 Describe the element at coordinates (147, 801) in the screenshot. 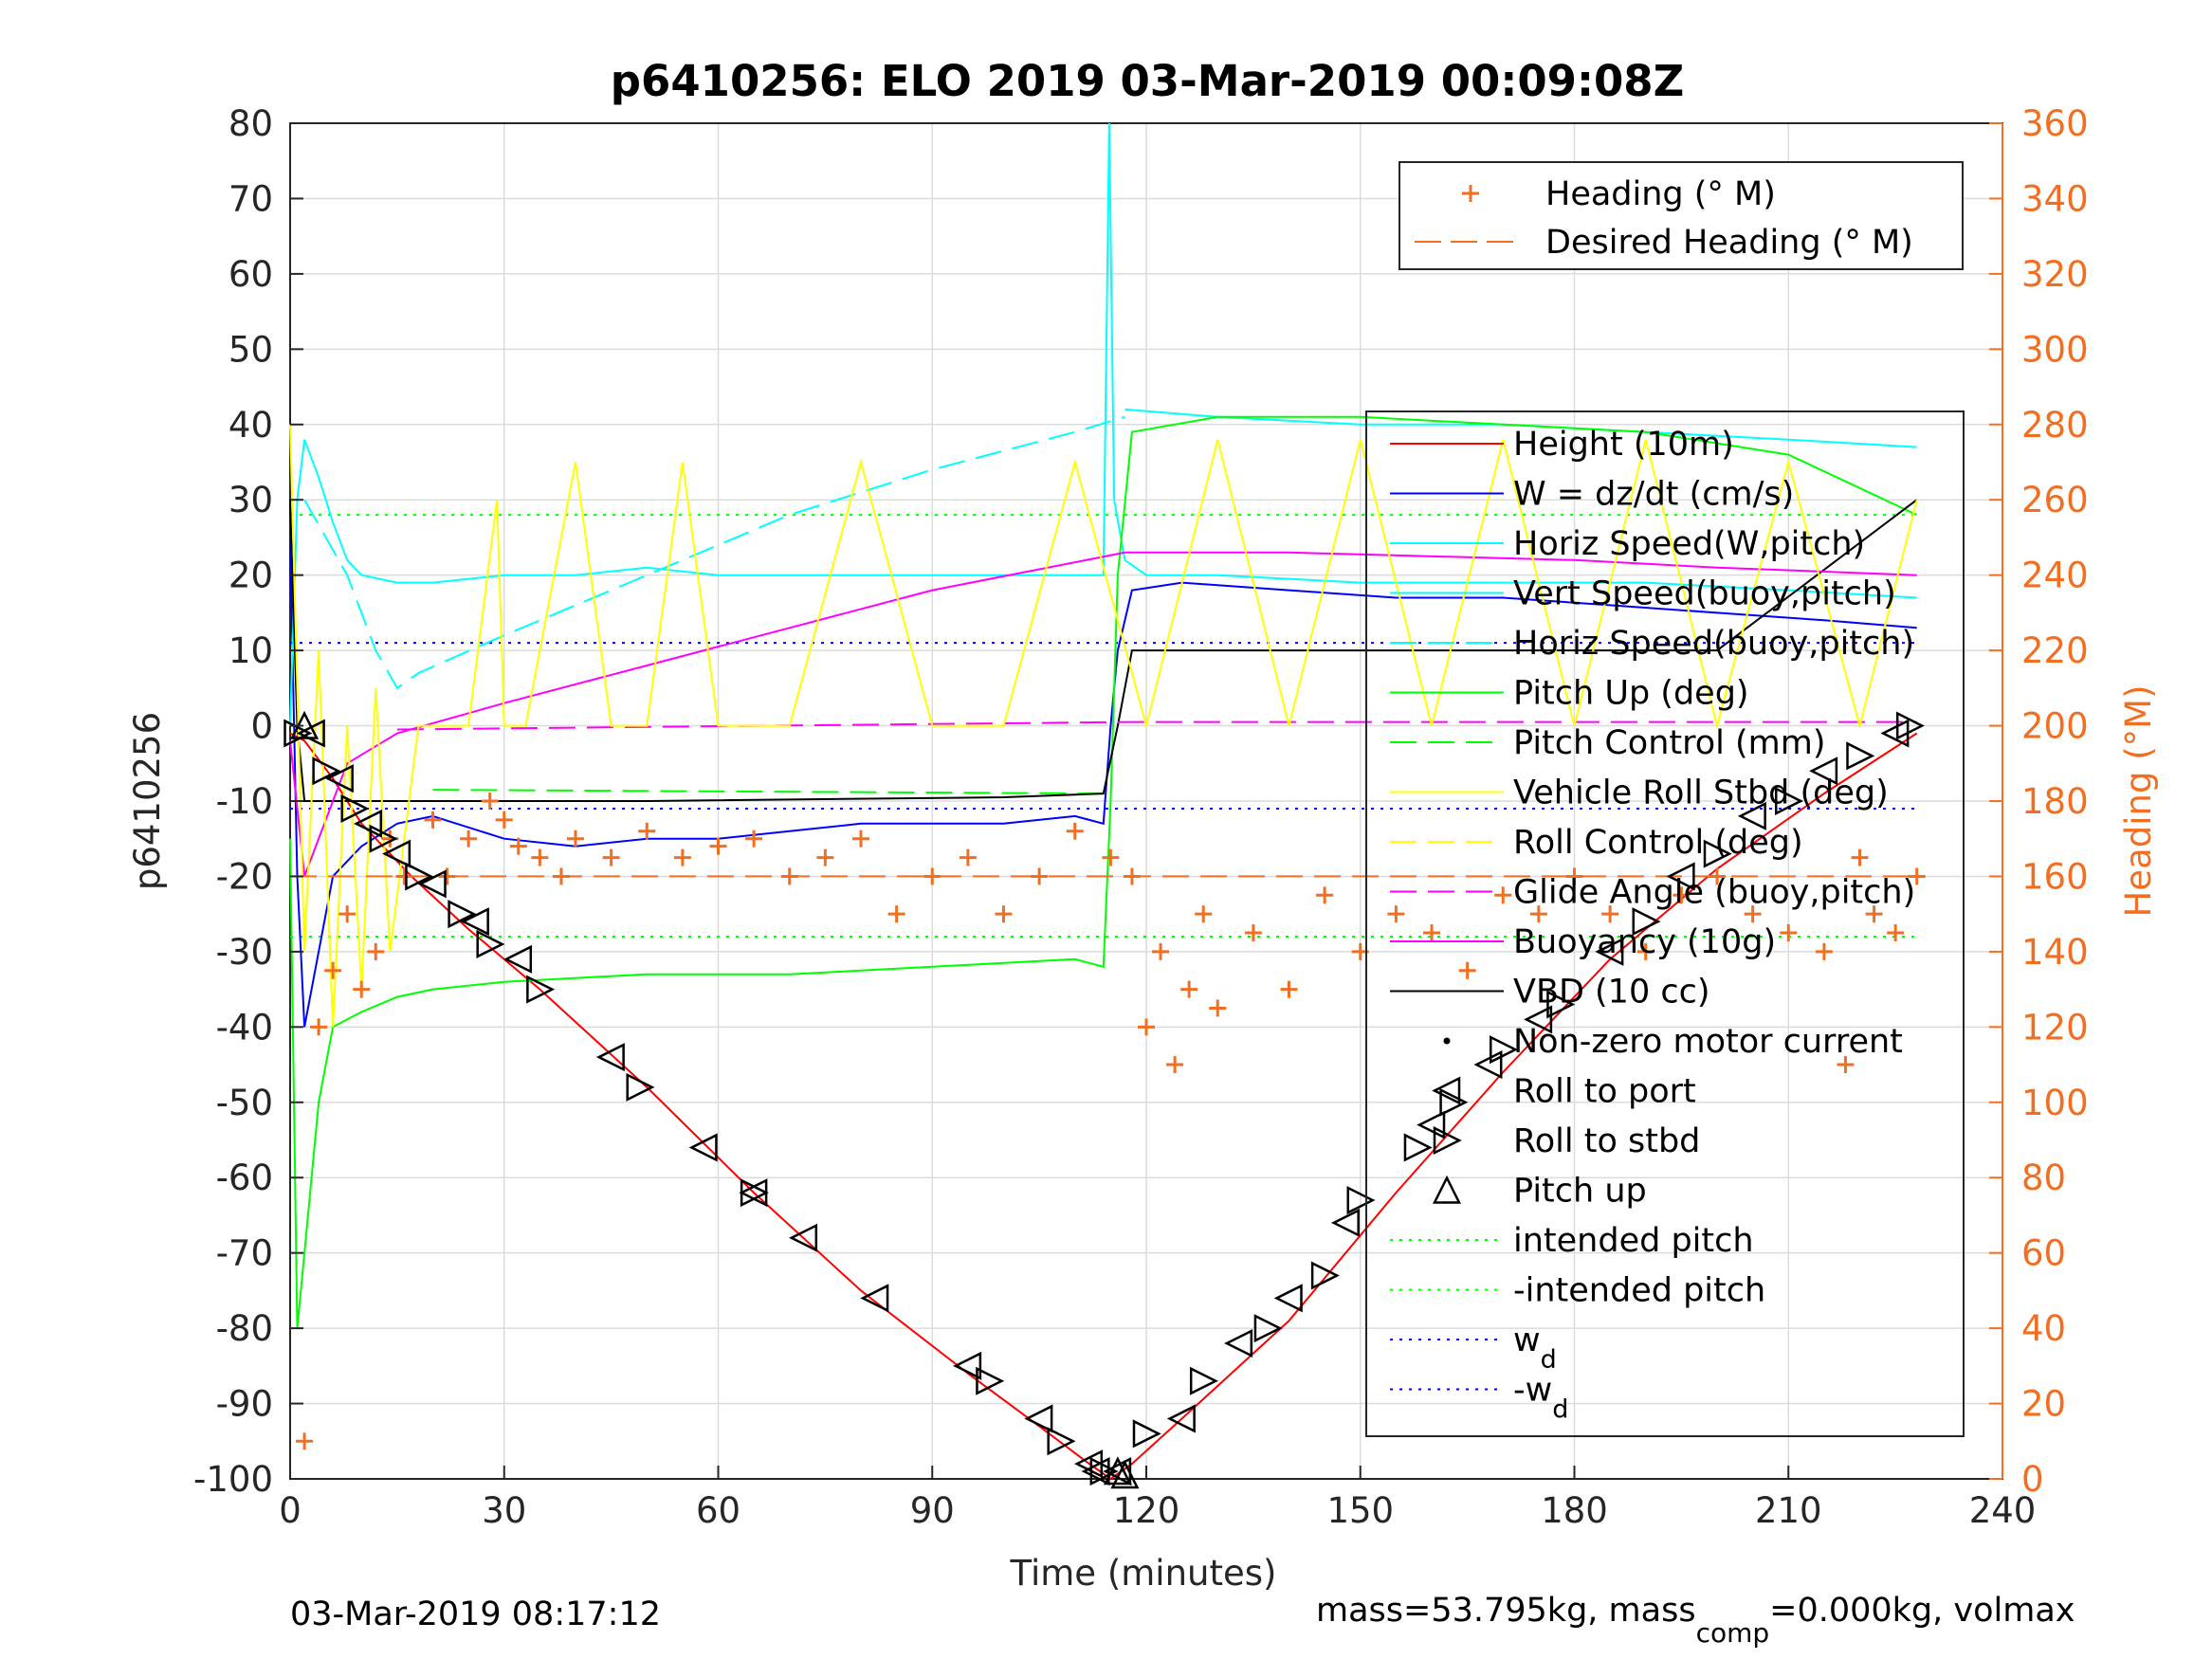

I see `y-axis-label: p6410256` at that location.